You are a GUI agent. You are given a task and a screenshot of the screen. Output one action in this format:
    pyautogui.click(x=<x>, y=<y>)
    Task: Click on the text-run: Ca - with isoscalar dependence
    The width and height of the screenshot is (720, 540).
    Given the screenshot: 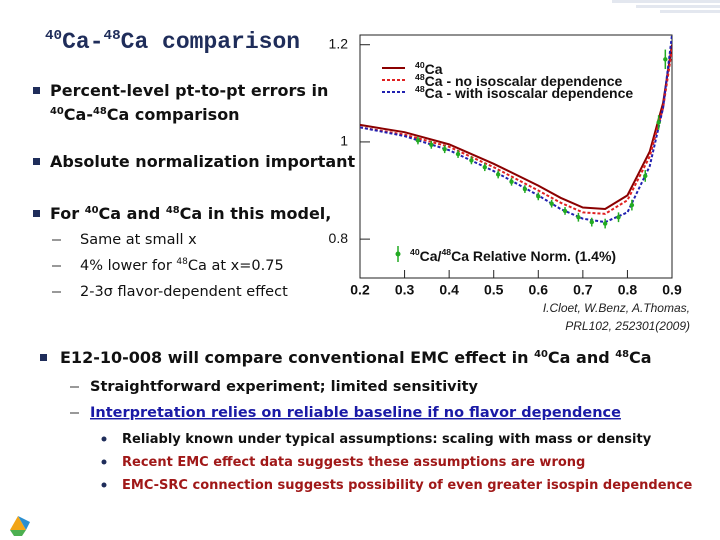 What is the action you would take?
    pyautogui.click(x=529, y=93)
    